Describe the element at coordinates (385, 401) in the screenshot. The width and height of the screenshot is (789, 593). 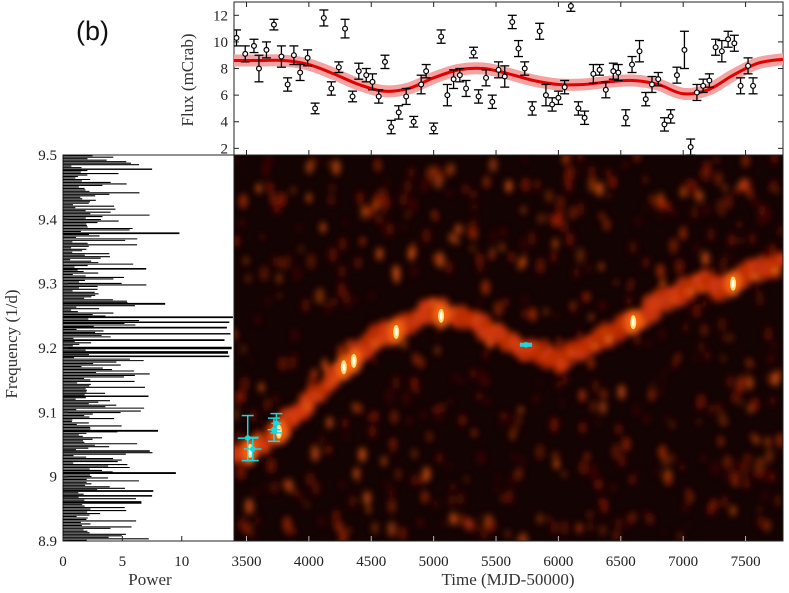
I see `cyan-frequency-points` at that location.